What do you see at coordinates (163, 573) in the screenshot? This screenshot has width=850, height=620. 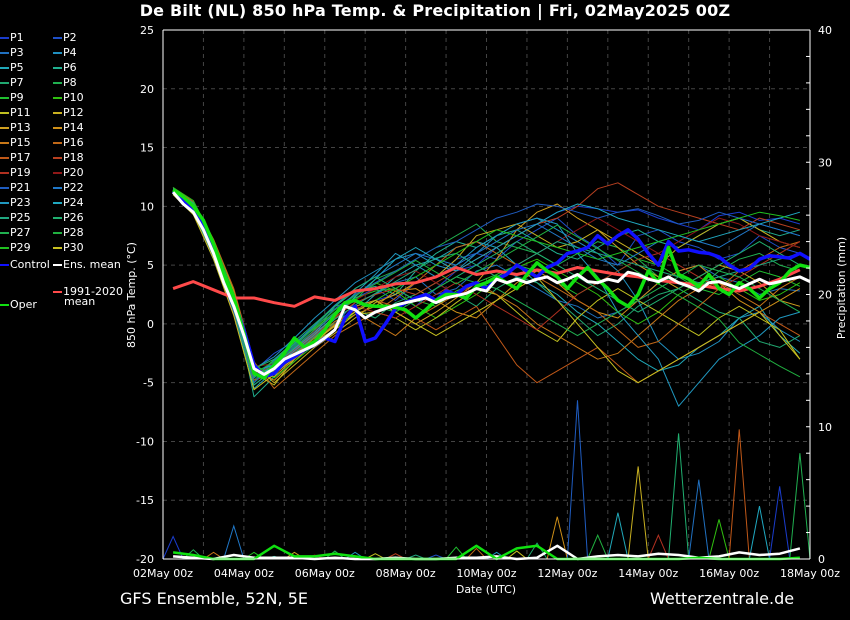 I see `x-tick-label: 02May 00z` at bounding box center [163, 573].